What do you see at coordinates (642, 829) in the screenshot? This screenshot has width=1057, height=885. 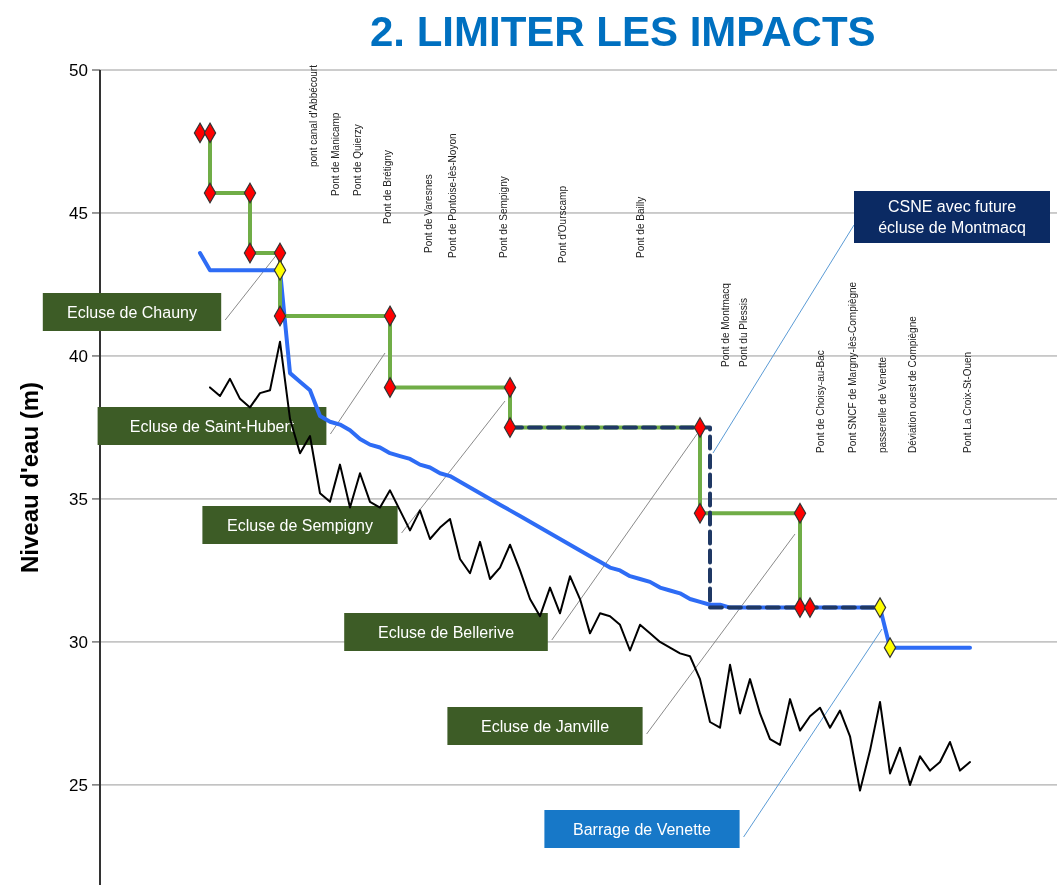 I see `annotation: Barrage de Venette` at bounding box center [642, 829].